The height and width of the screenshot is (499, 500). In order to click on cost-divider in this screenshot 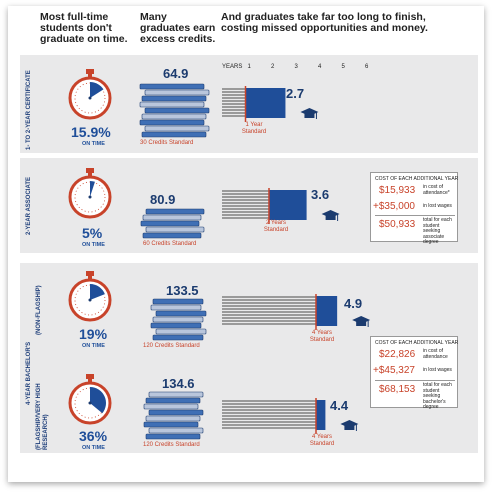, I will do `click(415, 215)`.